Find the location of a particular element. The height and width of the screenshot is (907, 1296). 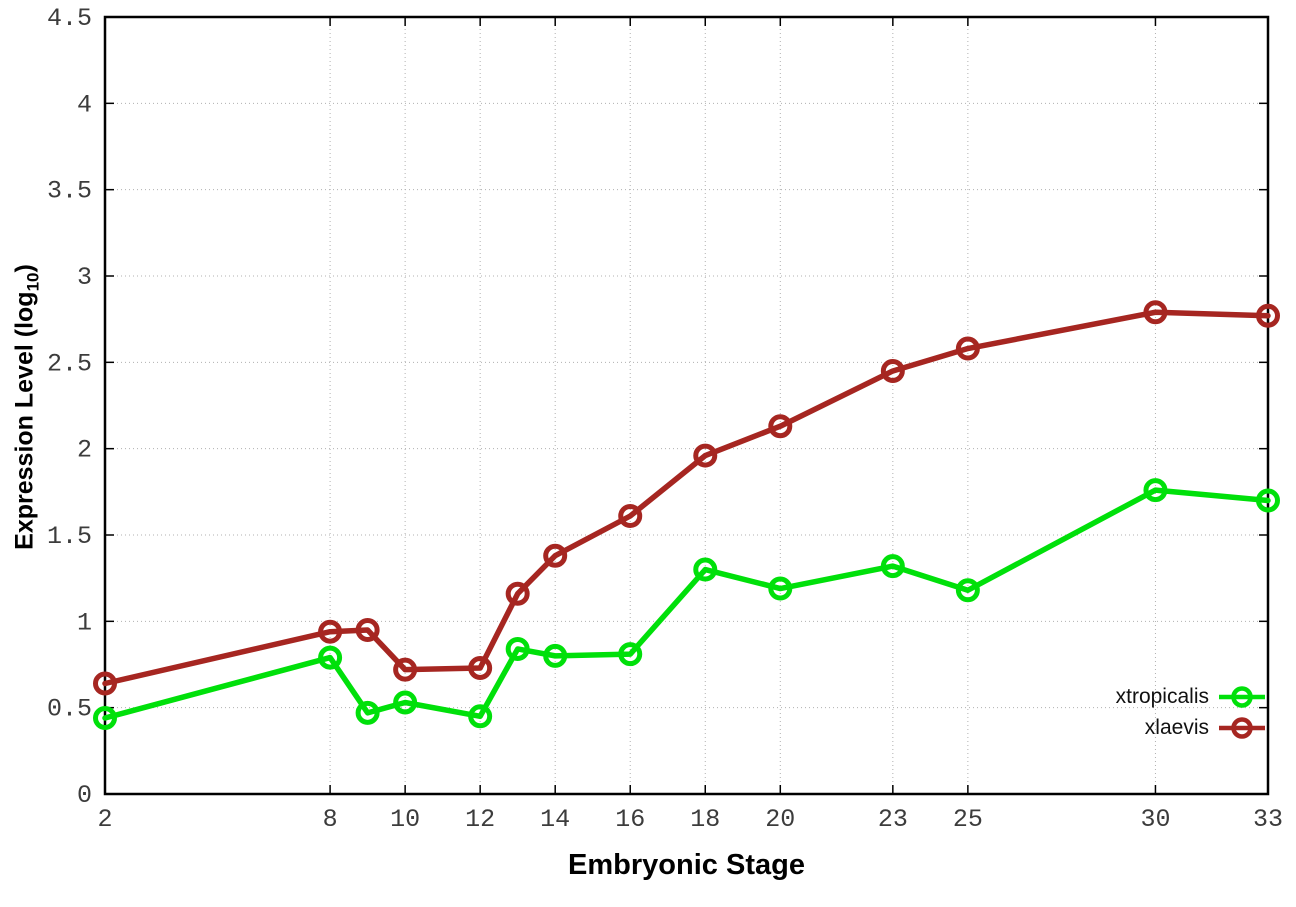

svg-text: 20 is located at coordinates (780, 819).